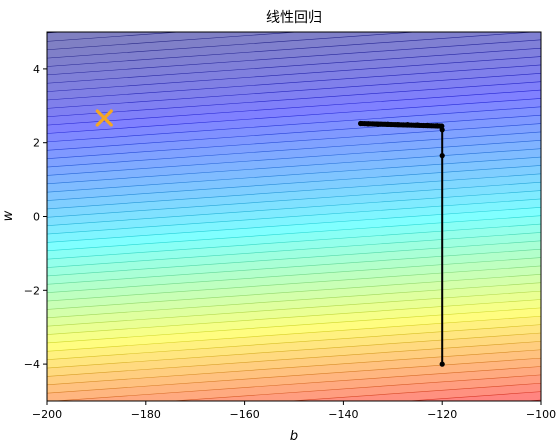  I want to click on x-axis-ticks: −200 −180 −160 −140 −120 −100, so click(294, 411).